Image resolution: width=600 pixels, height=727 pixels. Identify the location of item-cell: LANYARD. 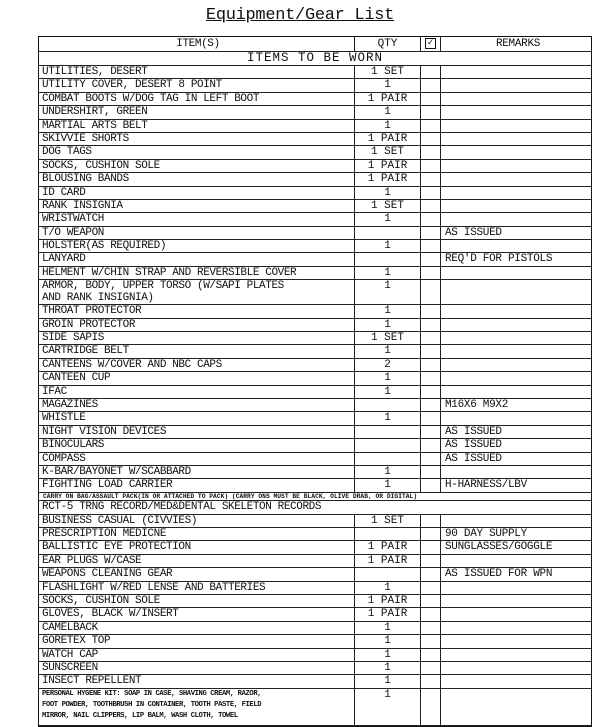
(197, 259).